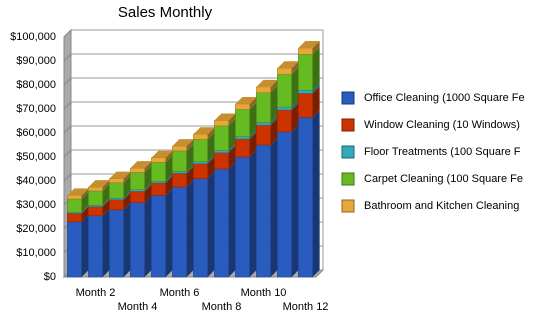 The width and height of the screenshot is (550, 318). What do you see at coordinates (222, 307) in the screenshot?
I see `x-tick-label: Month 8` at bounding box center [222, 307].